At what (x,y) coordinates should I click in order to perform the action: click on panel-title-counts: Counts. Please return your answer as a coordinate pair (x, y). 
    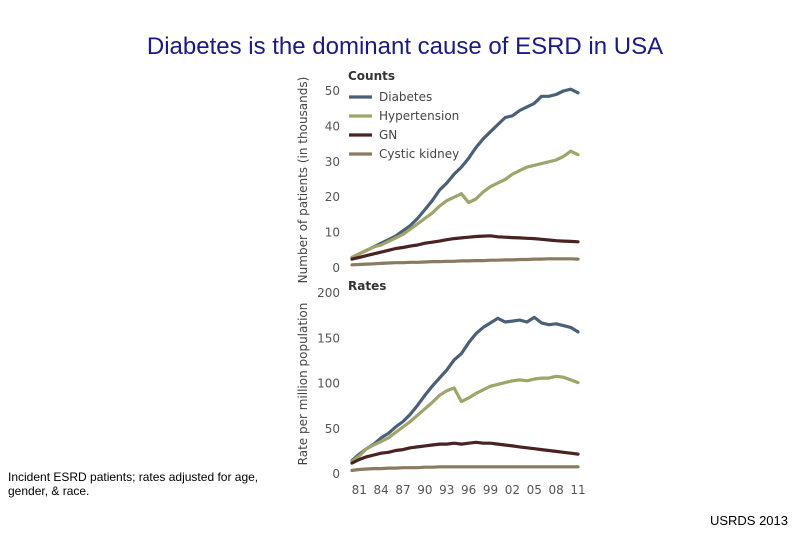
    Looking at the image, I should click on (371, 76).